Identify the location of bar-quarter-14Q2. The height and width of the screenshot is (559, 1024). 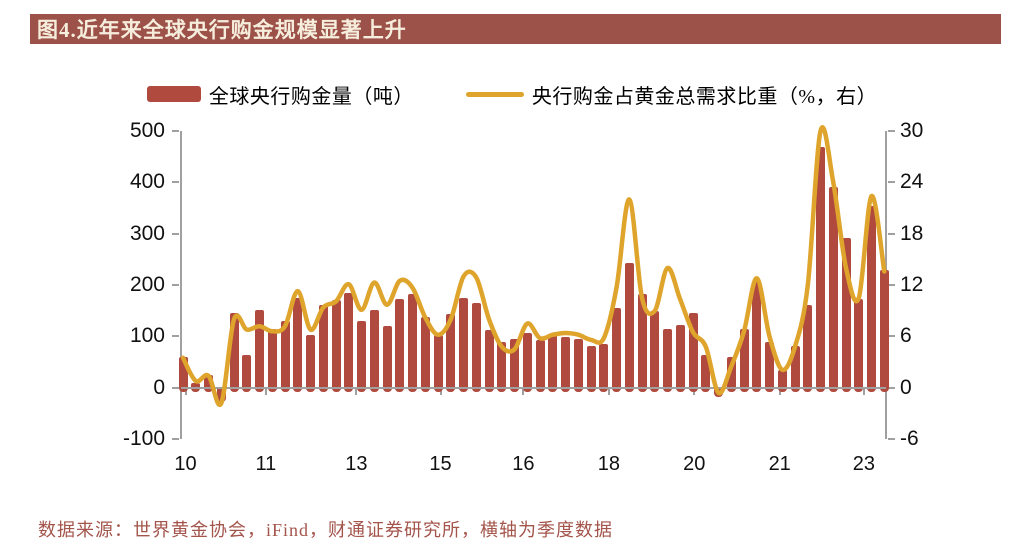
(400, 345).